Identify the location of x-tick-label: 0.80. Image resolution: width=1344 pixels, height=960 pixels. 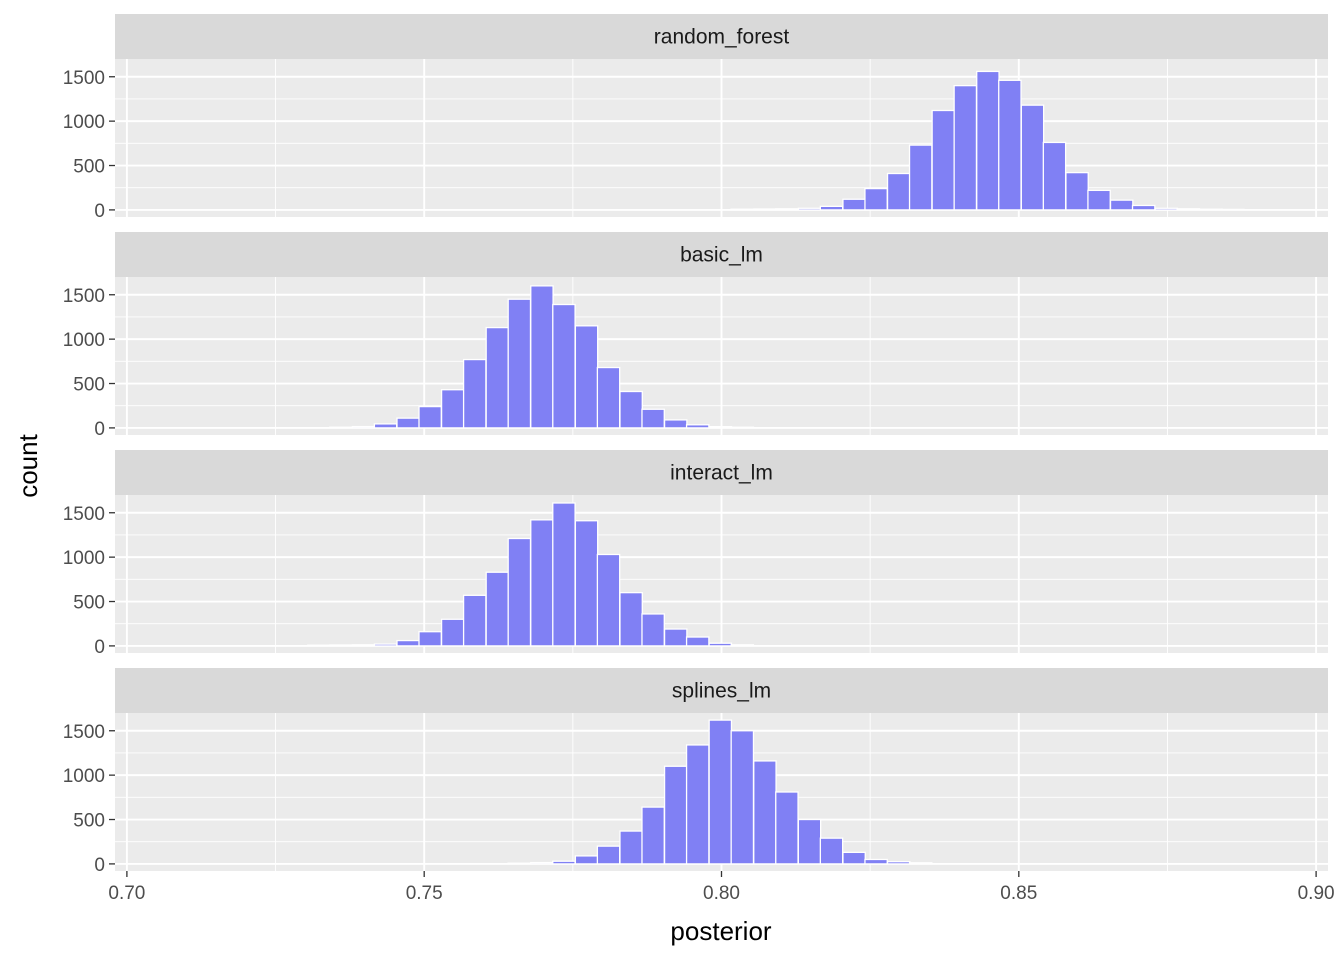
(721, 893).